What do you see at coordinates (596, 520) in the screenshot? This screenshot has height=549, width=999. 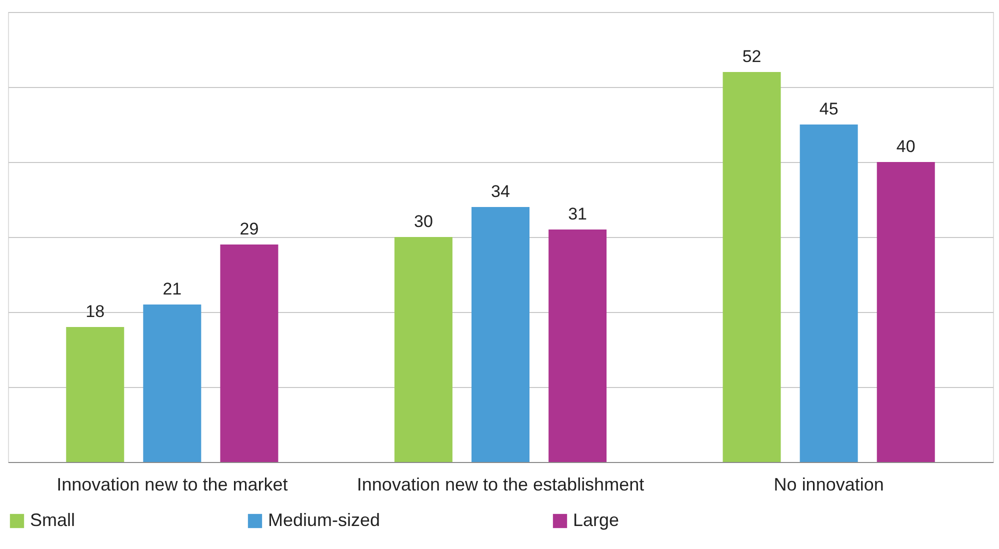 I see `legend-label: Large` at bounding box center [596, 520].